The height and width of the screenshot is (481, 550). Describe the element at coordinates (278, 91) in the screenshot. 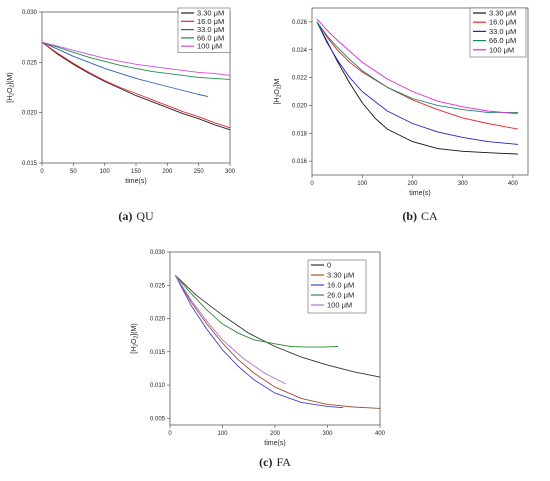

I see `y-axis-label: [H2O2]M` at that location.